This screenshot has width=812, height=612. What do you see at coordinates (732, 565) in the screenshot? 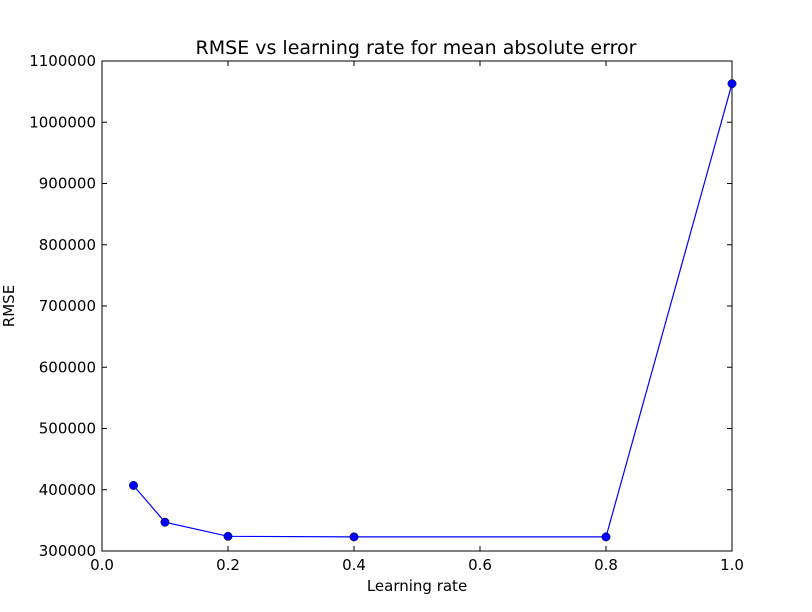
I see `x-tick-label: 1.0` at bounding box center [732, 565].